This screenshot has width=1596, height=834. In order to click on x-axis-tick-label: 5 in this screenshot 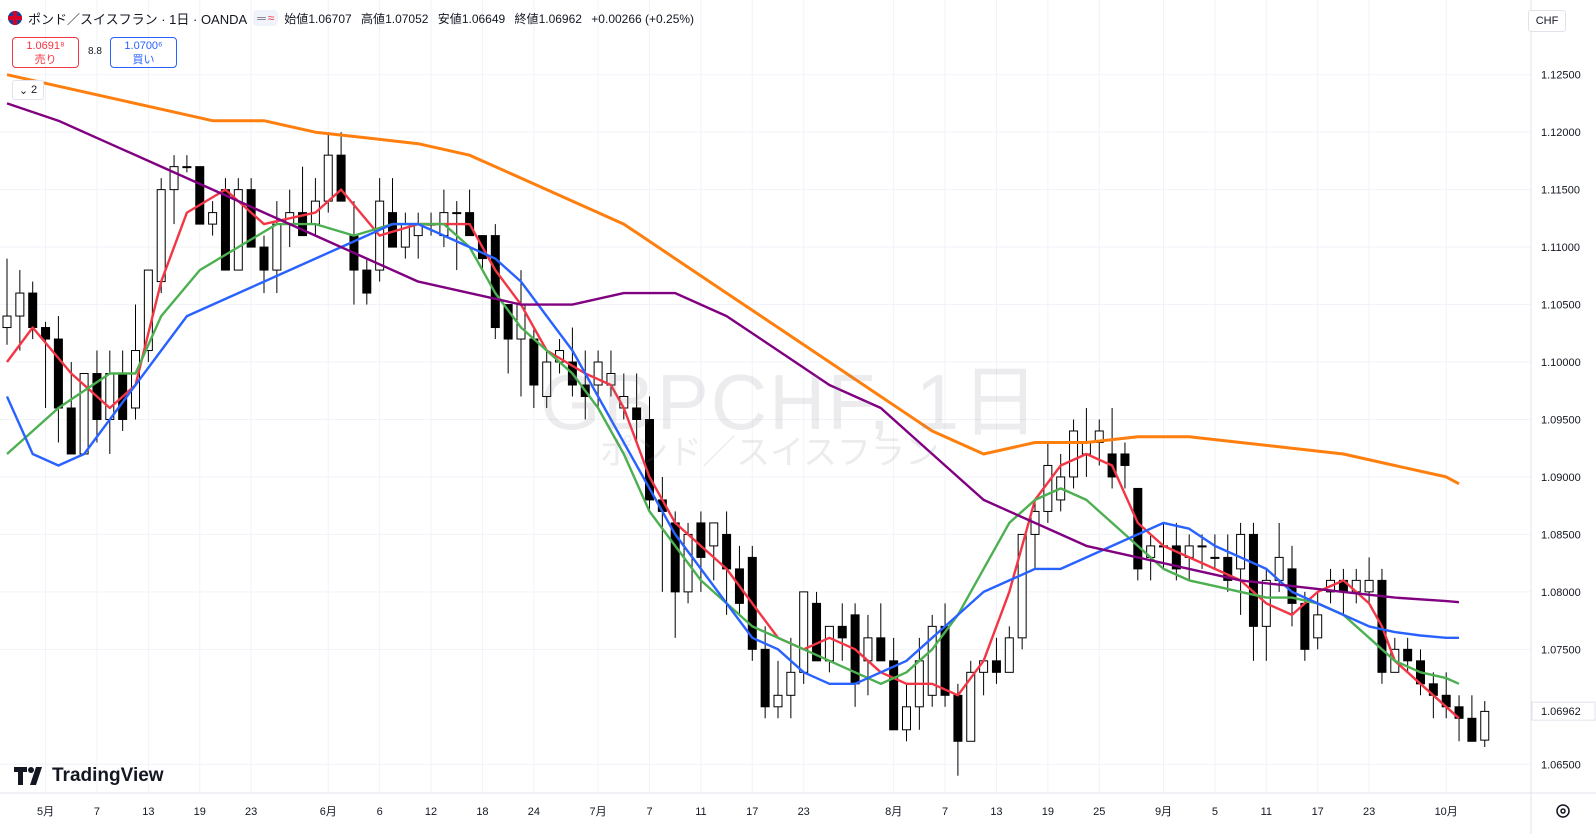, I will do `click(1215, 812)`.